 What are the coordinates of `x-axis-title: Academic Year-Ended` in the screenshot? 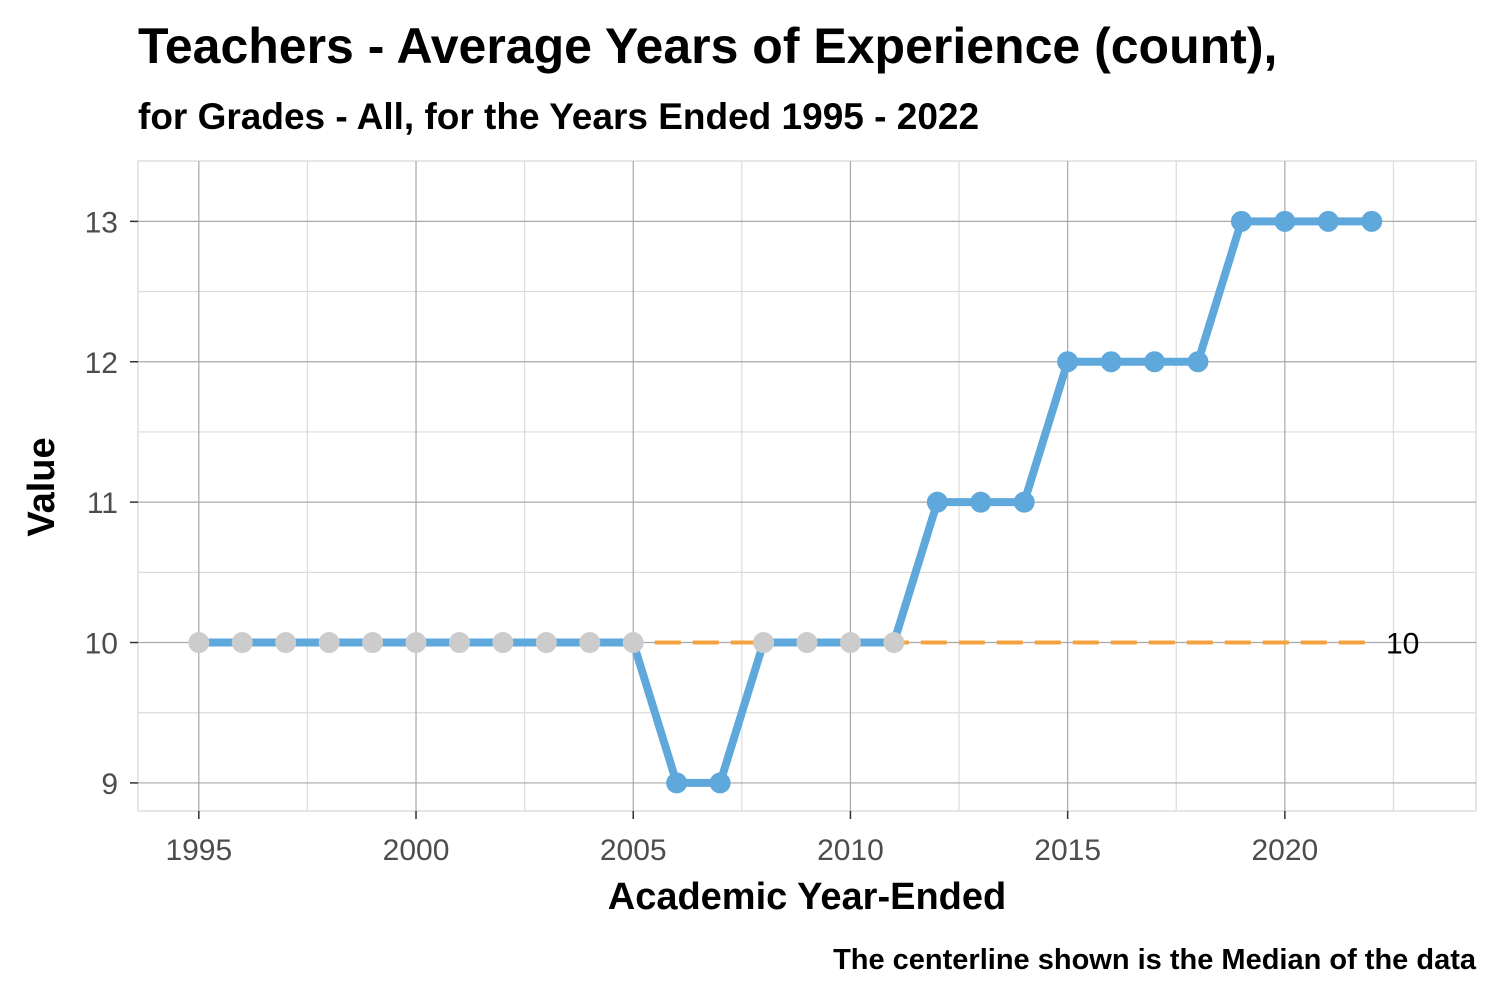 It's located at (807, 897).